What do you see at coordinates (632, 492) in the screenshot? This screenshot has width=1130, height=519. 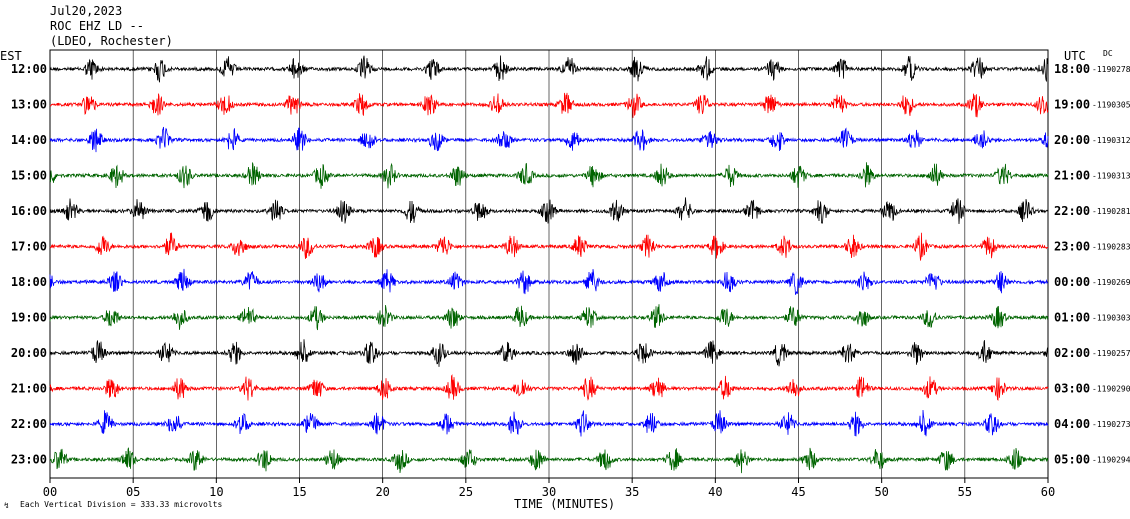 I see `x-tick-label: 35` at bounding box center [632, 492].